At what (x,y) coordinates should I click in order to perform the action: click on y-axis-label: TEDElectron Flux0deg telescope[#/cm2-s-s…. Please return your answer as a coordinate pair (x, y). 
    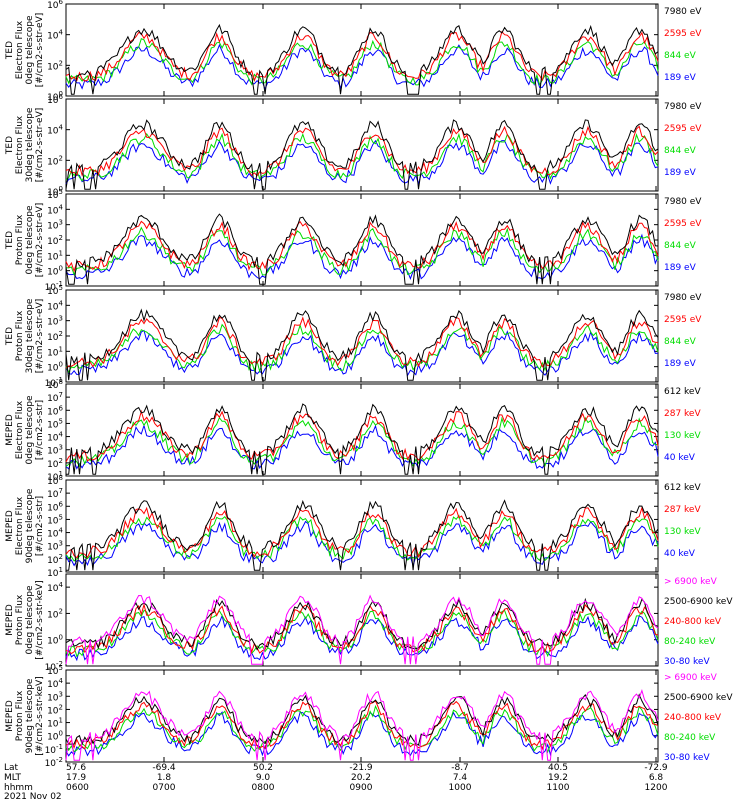
    Looking at the image, I should click on (25, 50).